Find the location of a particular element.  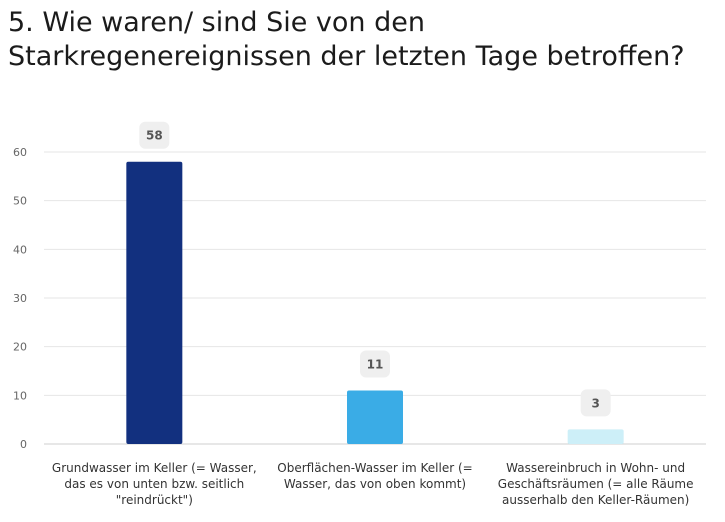

y-tick-label: 60 is located at coordinates (20, 152).